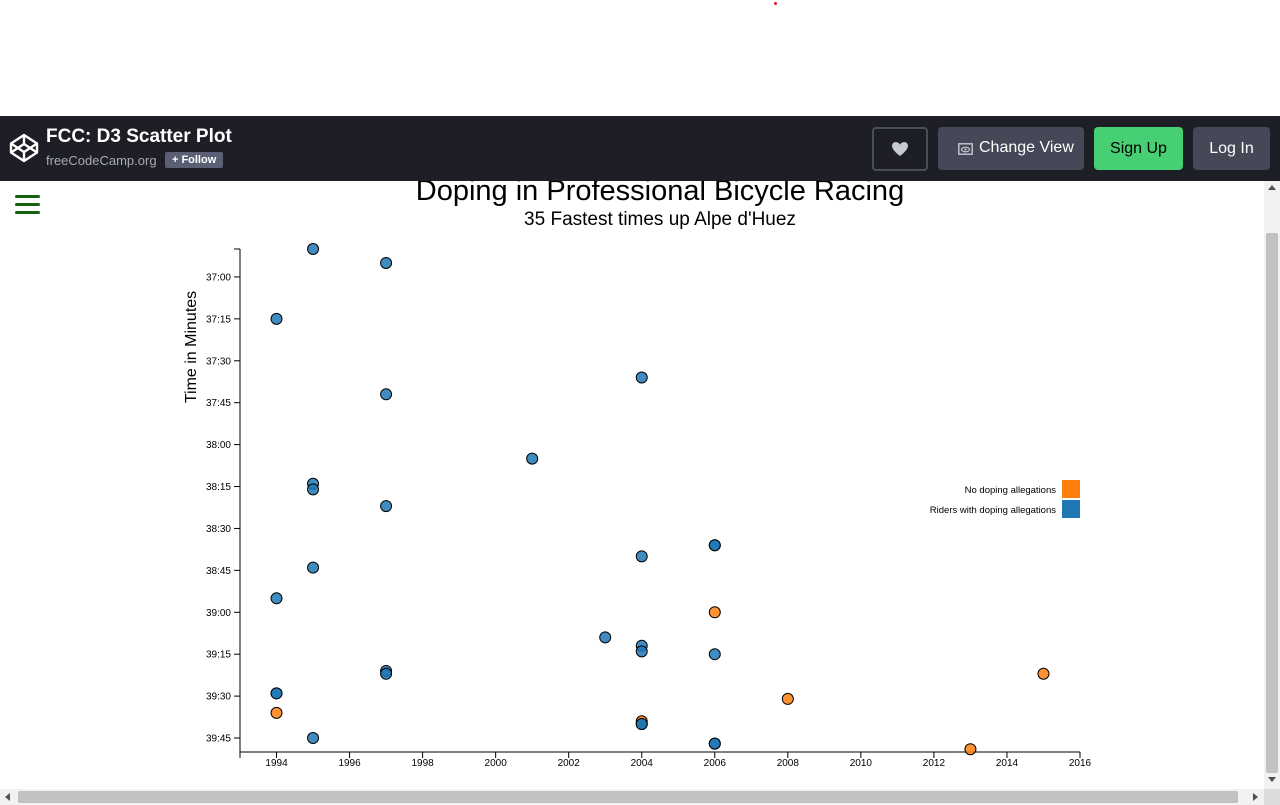  What do you see at coordinates (1272, 503) in the screenshot?
I see `vertical-scroll-thumb` at bounding box center [1272, 503].